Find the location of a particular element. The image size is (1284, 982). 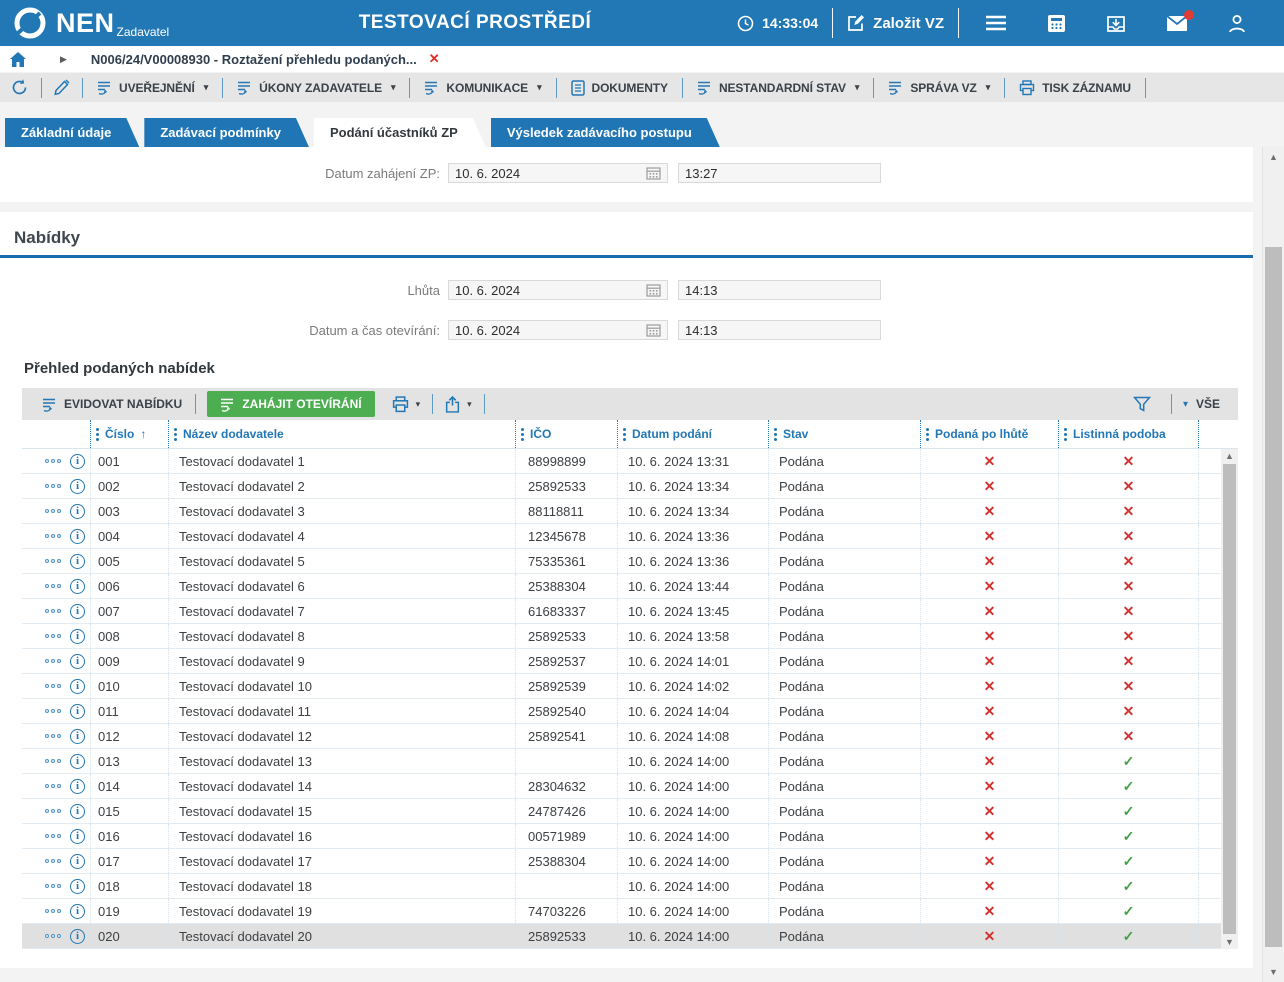

tab-zadavaci-podminky: Zadávací podmínky is located at coordinates (226, 132).